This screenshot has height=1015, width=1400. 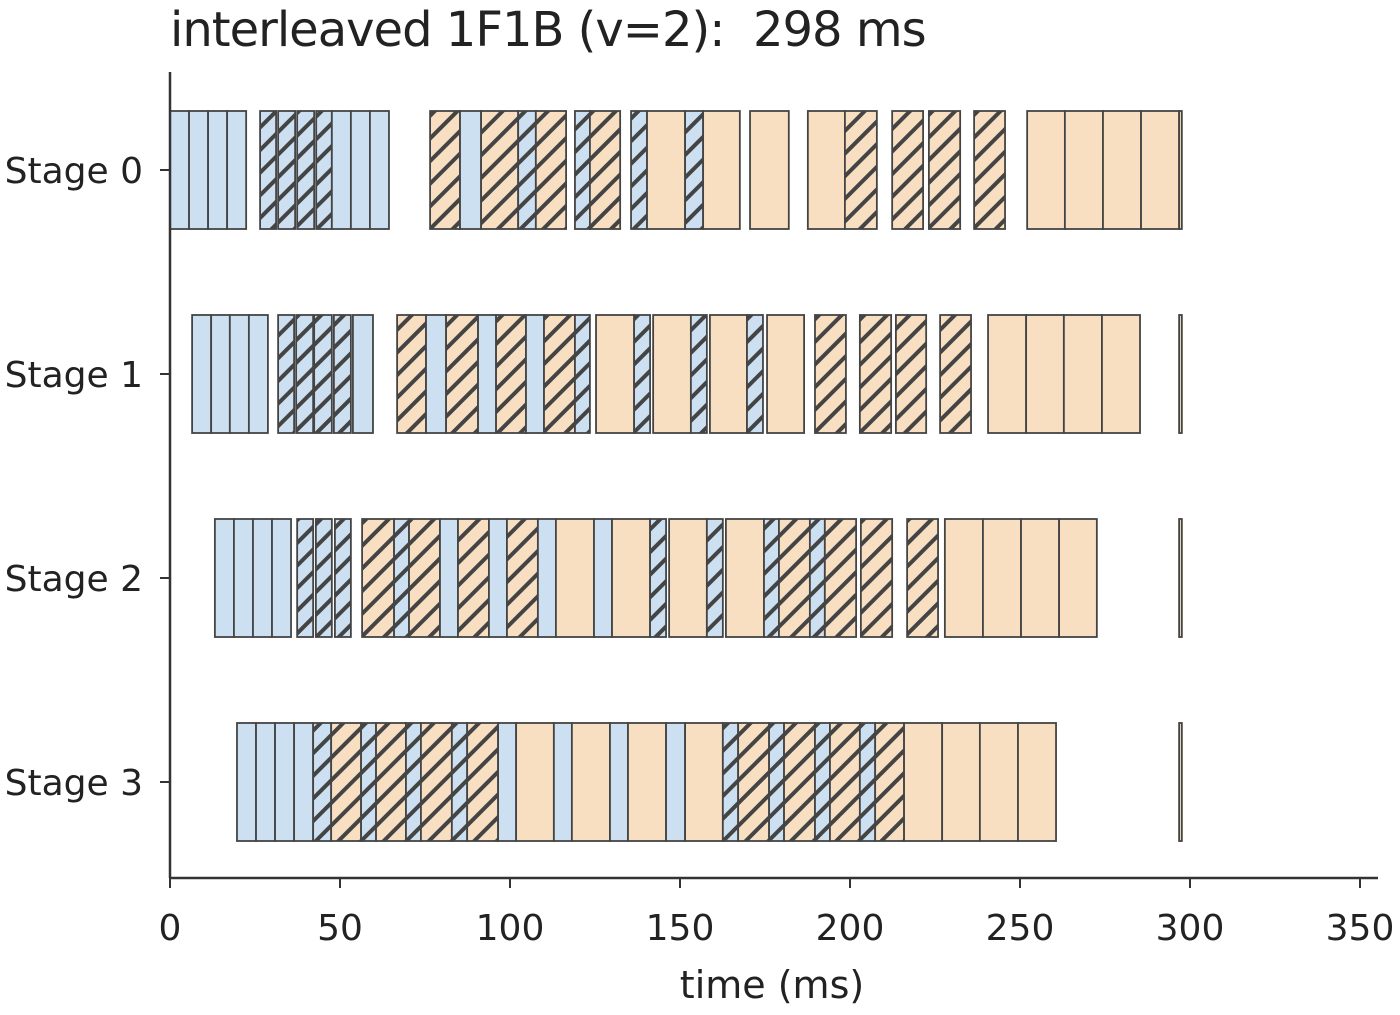 What do you see at coordinates (772, 985) in the screenshot?
I see `x-axis-label: time (ms)` at bounding box center [772, 985].